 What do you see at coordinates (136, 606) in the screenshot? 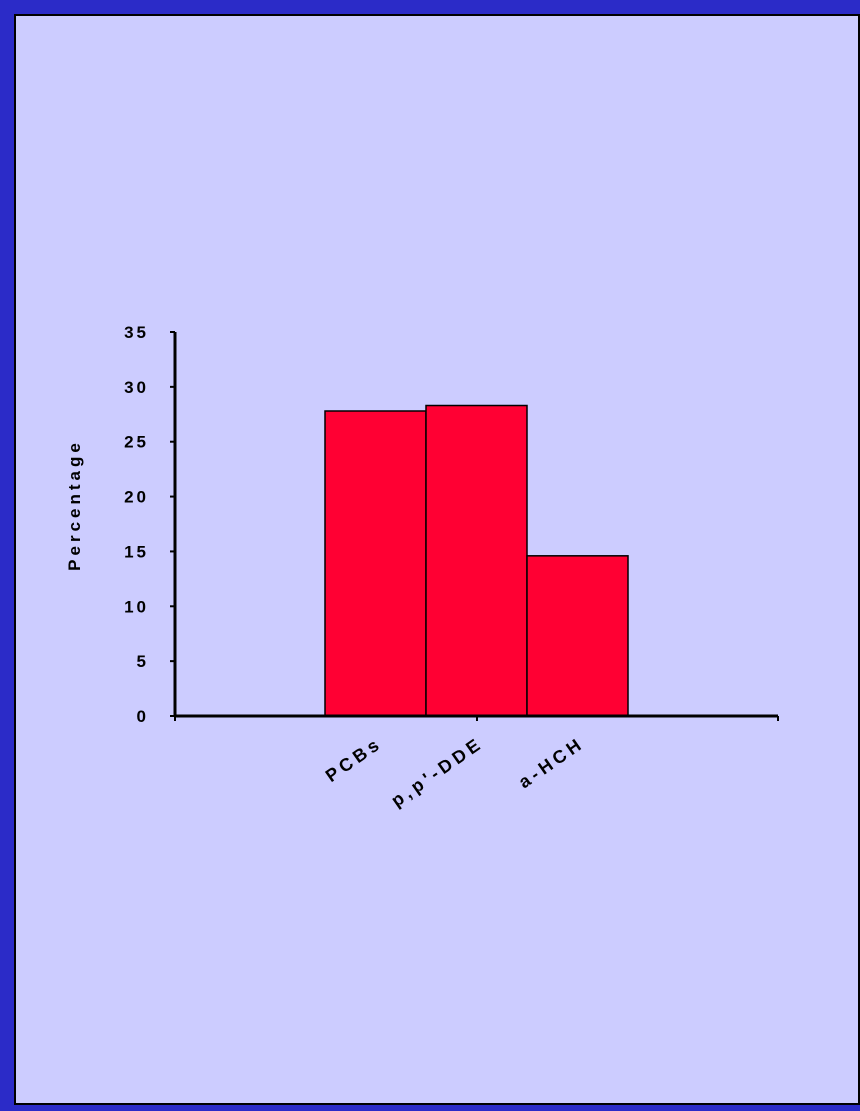
I see `y-tick-label: 10` at bounding box center [136, 606].